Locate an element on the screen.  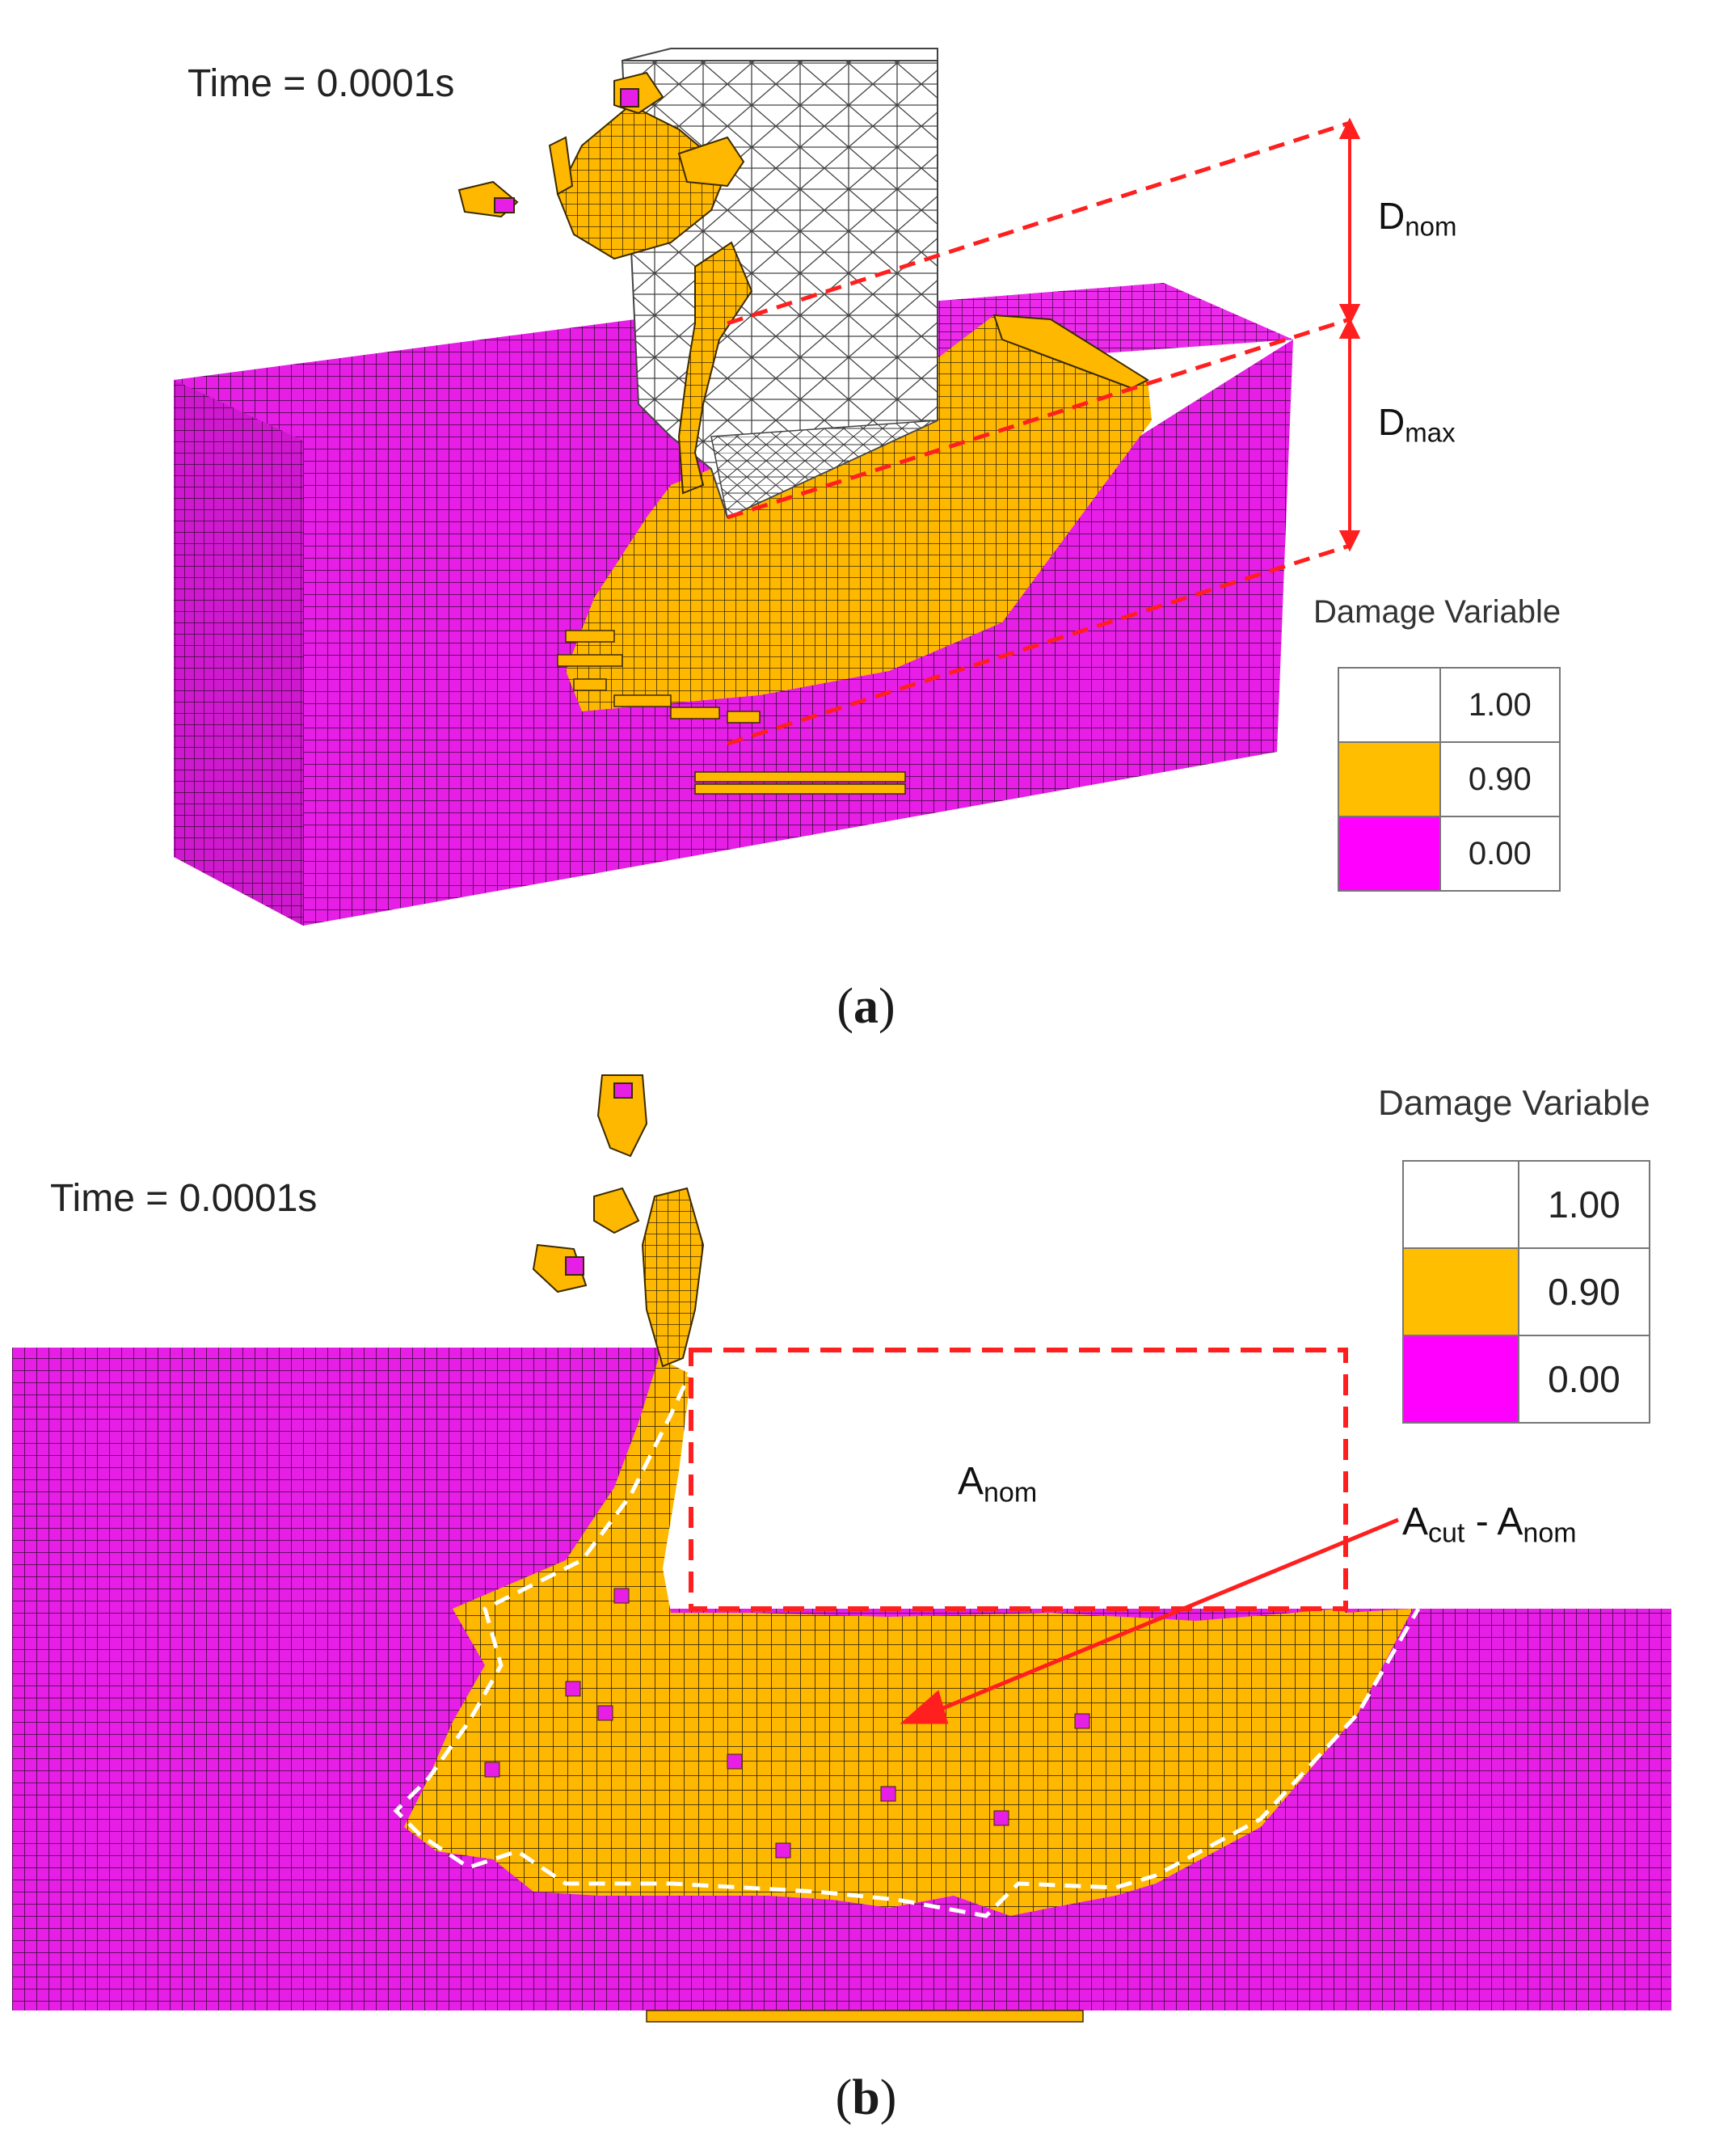
bottom-support-b is located at coordinates (865, 2016).